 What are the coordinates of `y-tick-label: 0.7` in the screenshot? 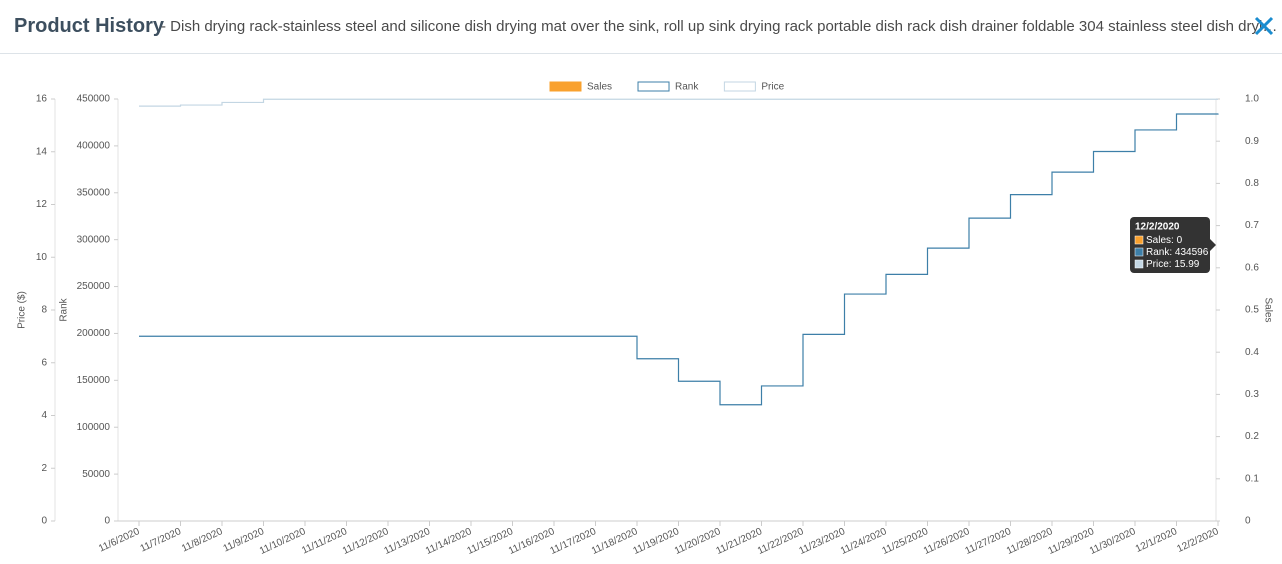 It's located at (1252, 225).